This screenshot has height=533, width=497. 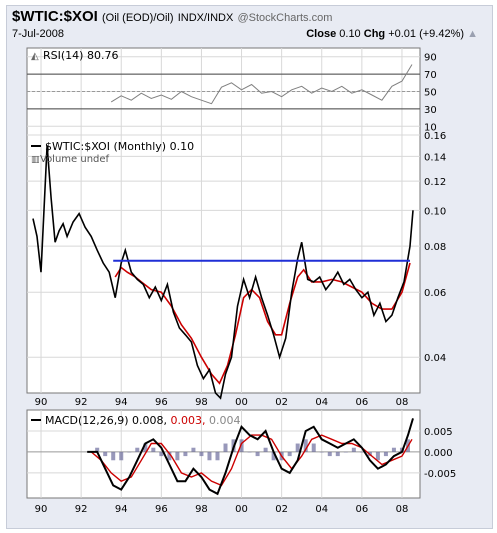 What do you see at coordinates (121, 509) in the screenshot?
I see `macd-xtick-label-2: 94` at bounding box center [121, 509].